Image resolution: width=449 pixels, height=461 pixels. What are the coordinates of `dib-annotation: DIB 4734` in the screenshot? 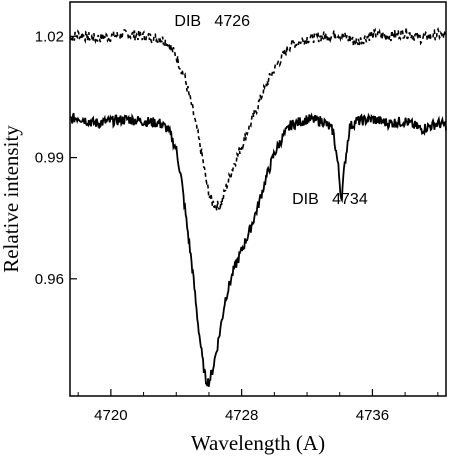 It's located at (330, 199).